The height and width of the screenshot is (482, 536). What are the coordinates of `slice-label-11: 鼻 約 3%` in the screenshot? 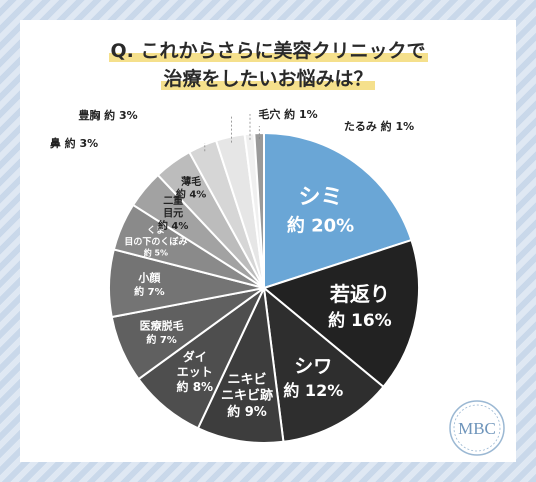 It's located at (74, 143).